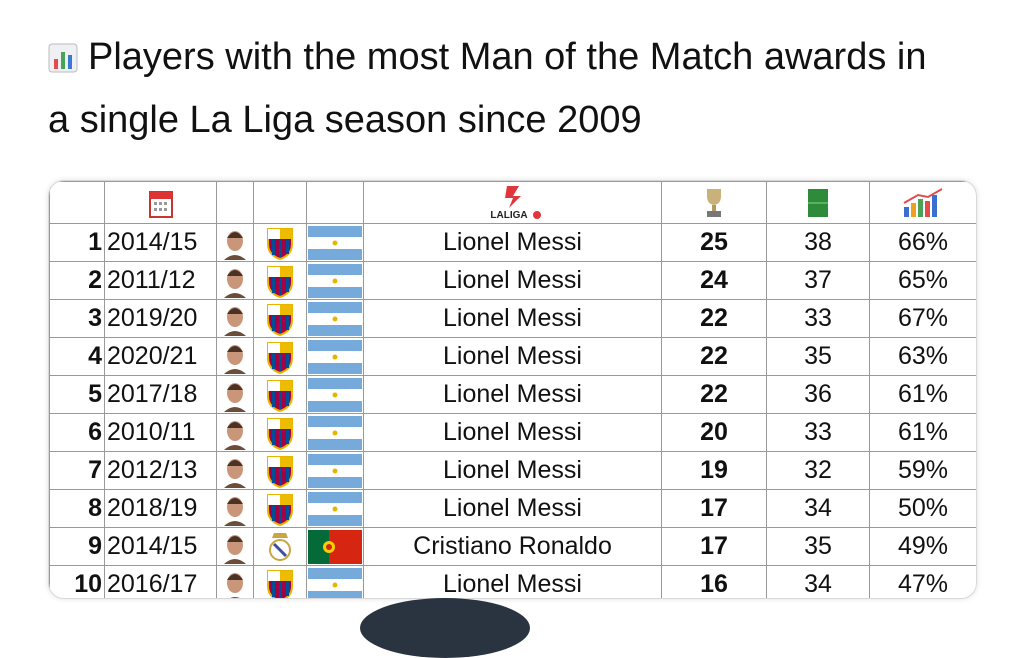 This screenshot has height=658, width=1024. I want to click on calendar-icon, so click(160, 202).